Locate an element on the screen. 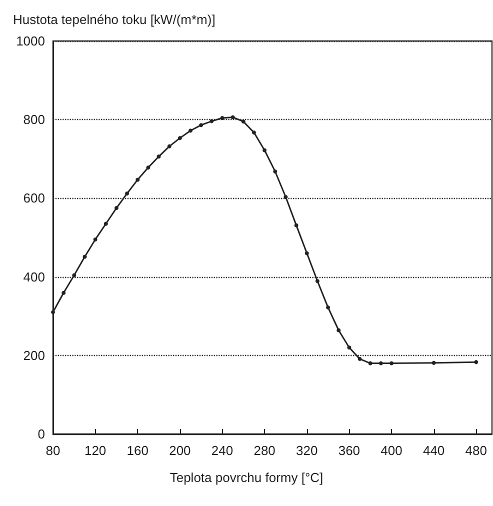  y-tick-label: 600 is located at coordinates (34, 198).